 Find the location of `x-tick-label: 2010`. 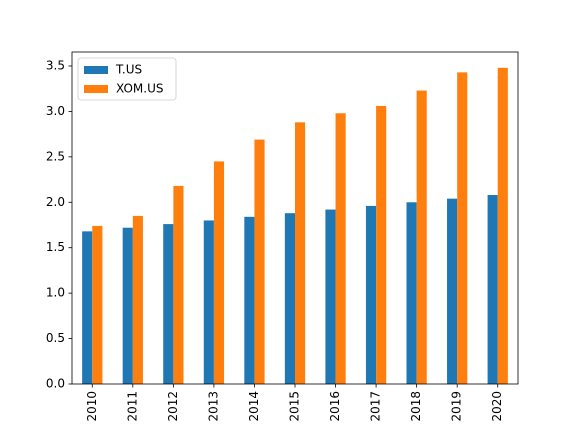

x-tick-label: 2010 is located at coordinates (92, 406).